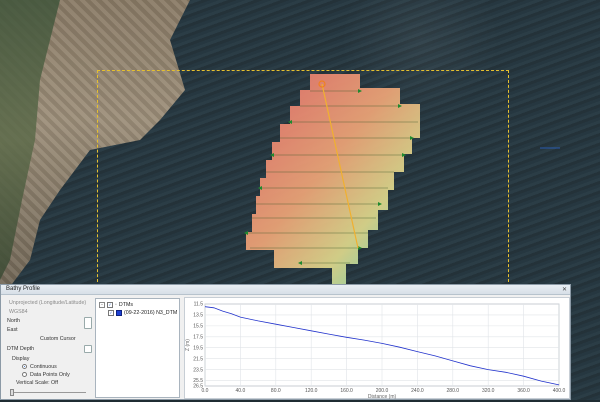 The image size is (600, 402). I want to click on continuous-label: Continuous, so click(43, 367).